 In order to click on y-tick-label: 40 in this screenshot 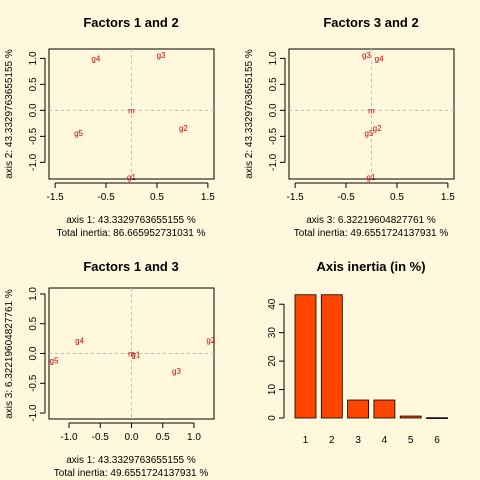, I will do `click(272, 304)`.